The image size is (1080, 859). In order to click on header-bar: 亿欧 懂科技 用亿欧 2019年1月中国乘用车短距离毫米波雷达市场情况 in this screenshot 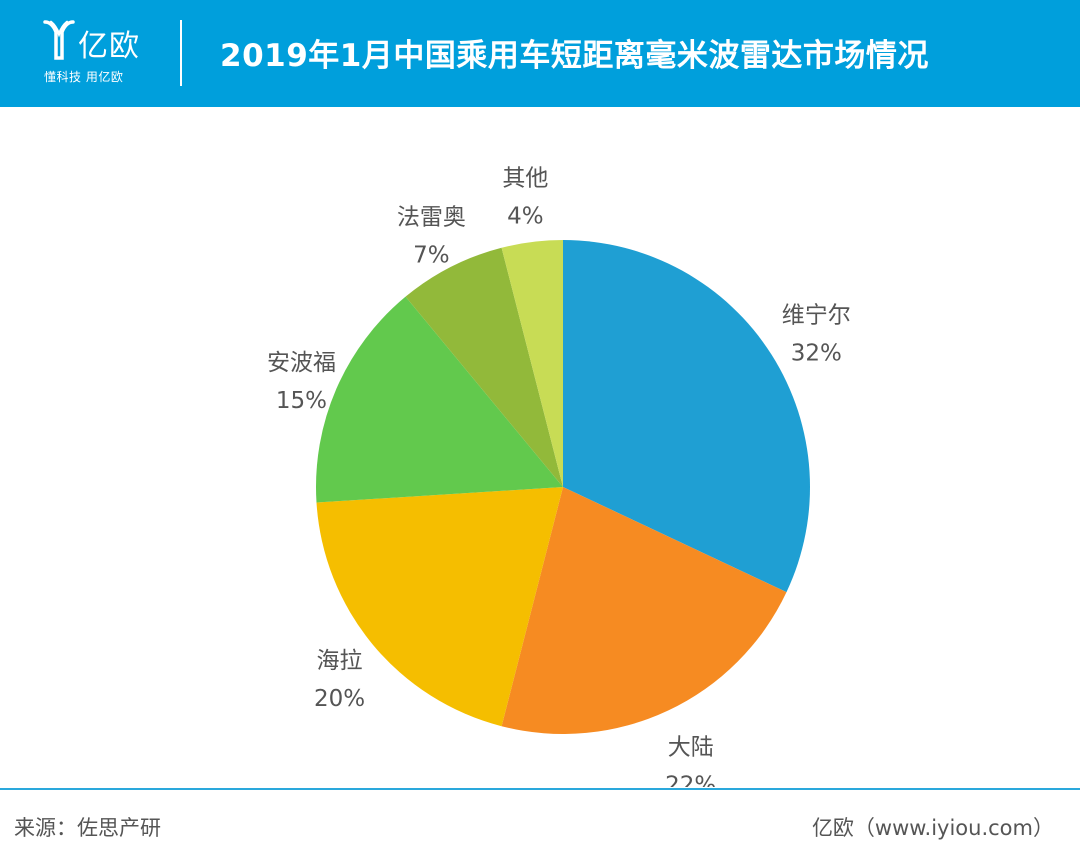, I will do `click(540, 53)`.